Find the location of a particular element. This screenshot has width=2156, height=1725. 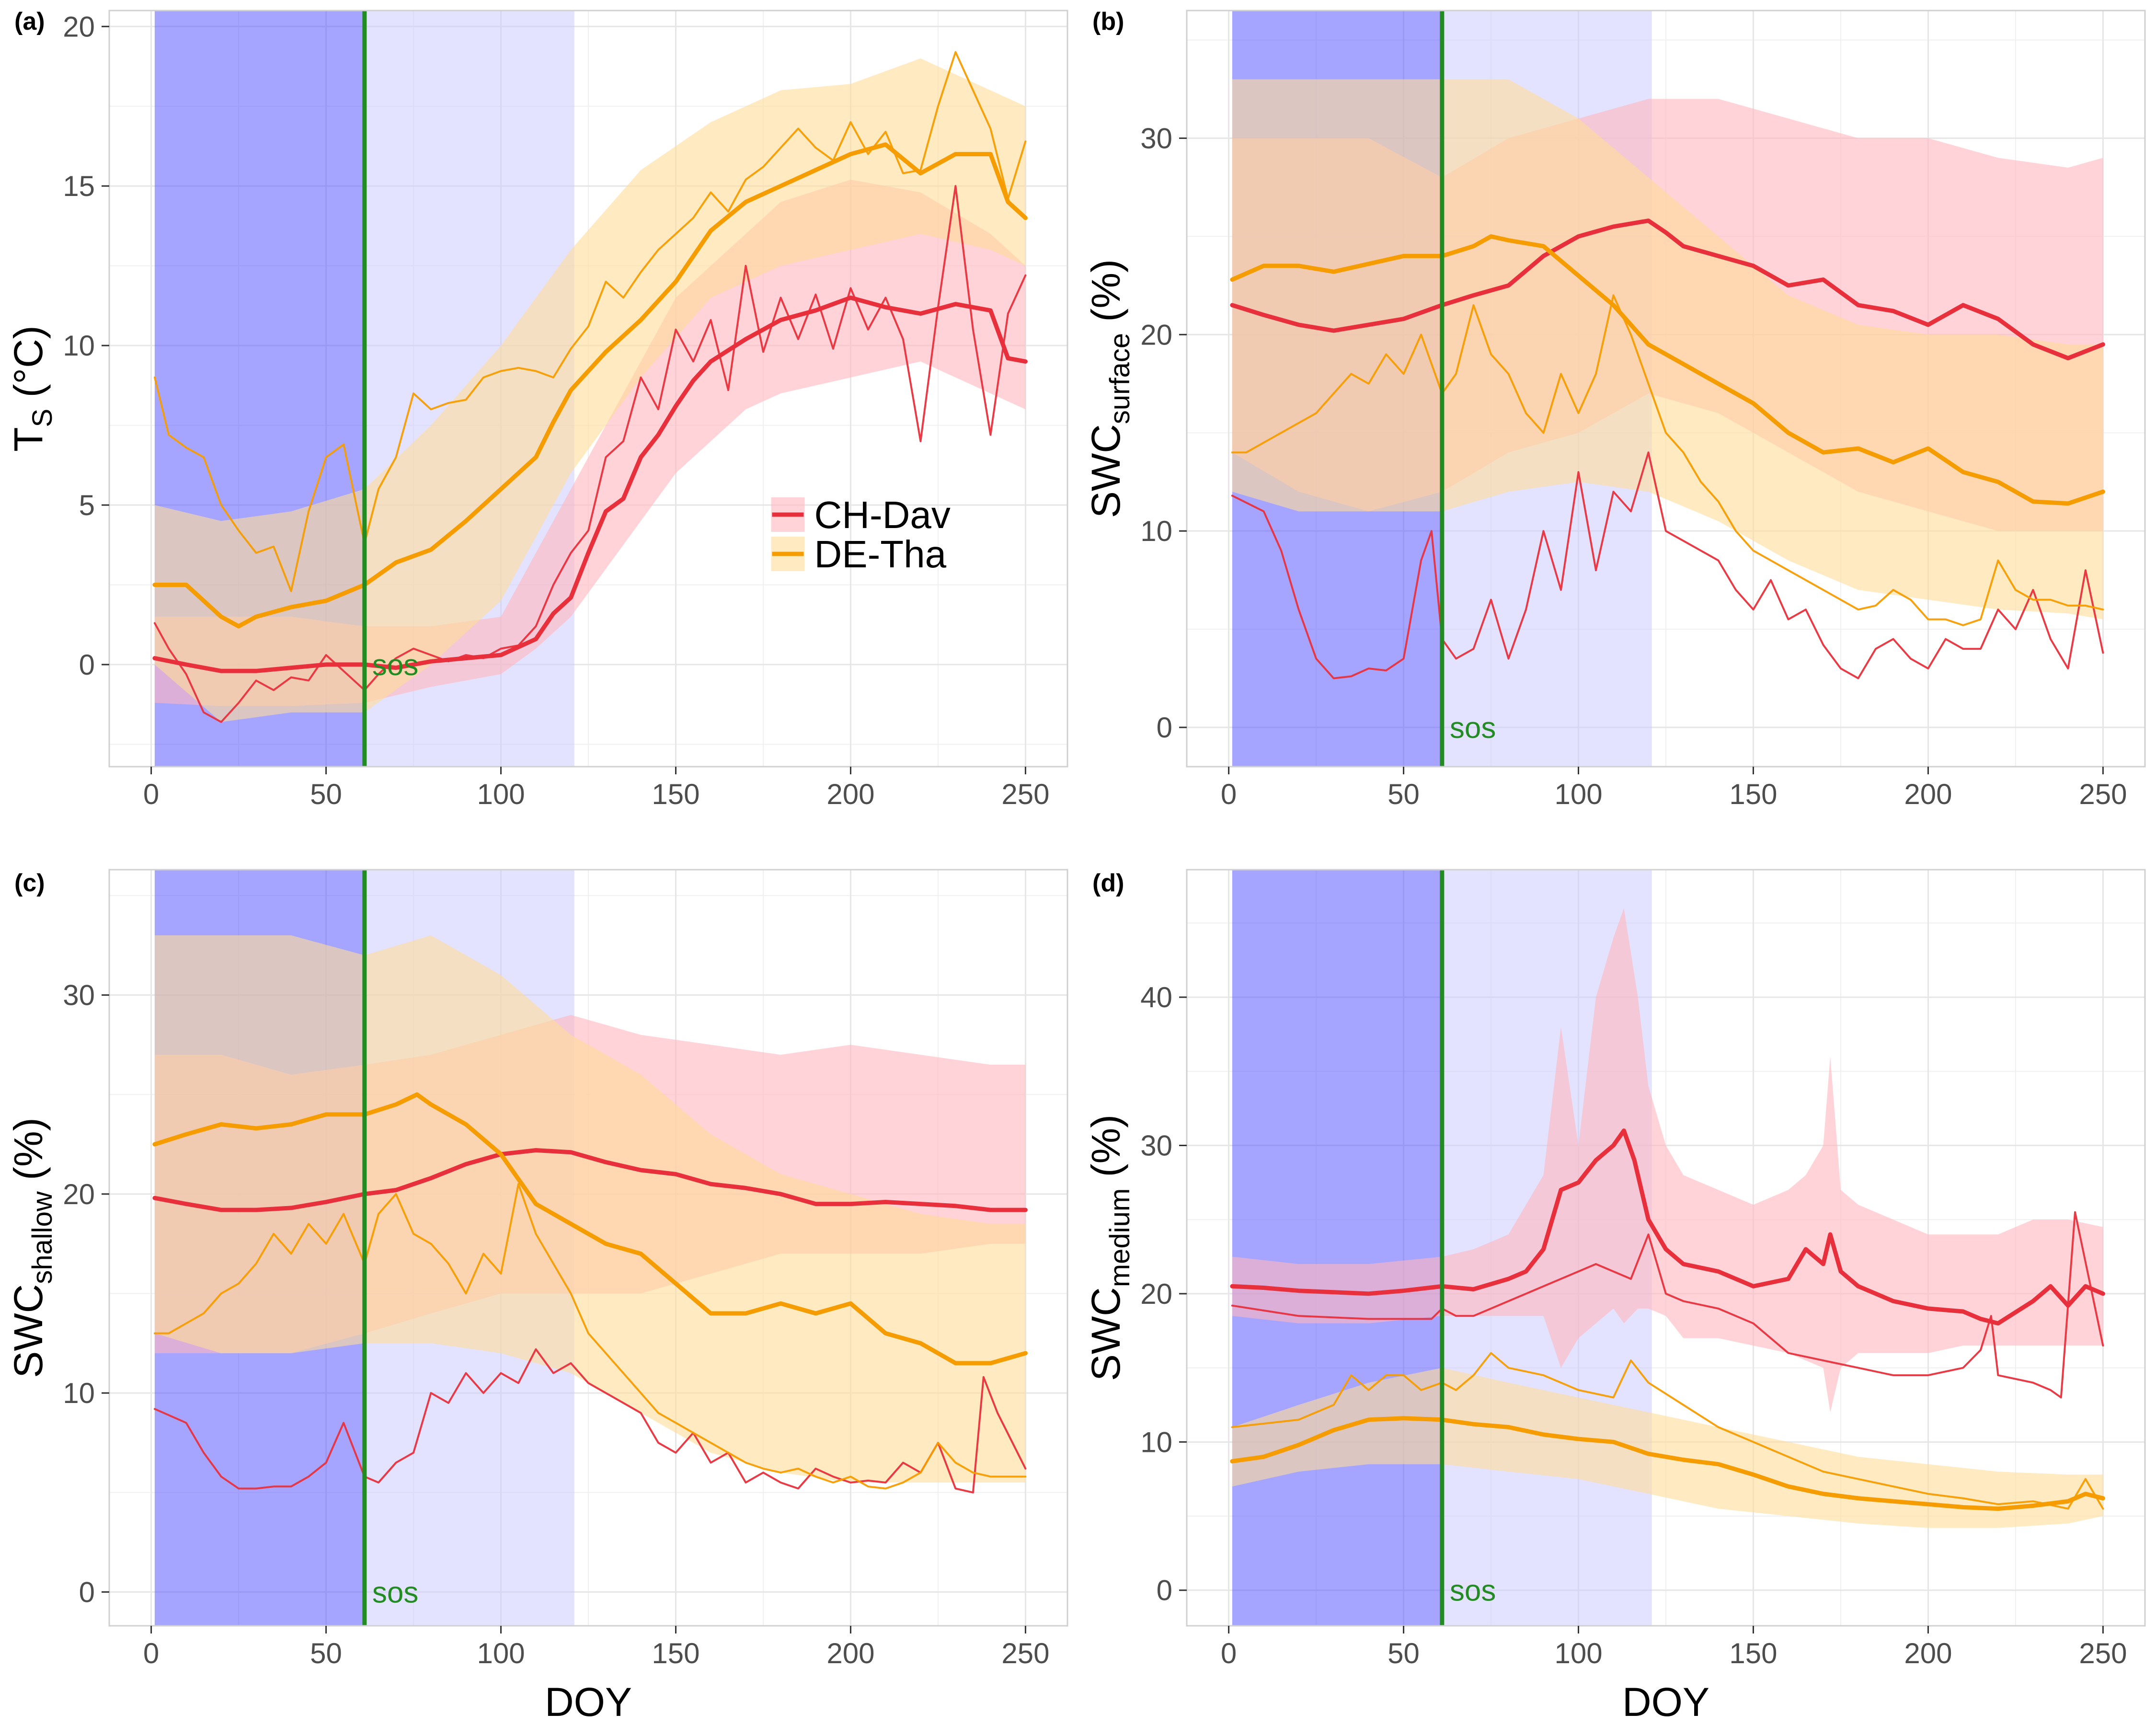

y-axis-title: SWCshallow (%) is located at coordinates (32, 1247).